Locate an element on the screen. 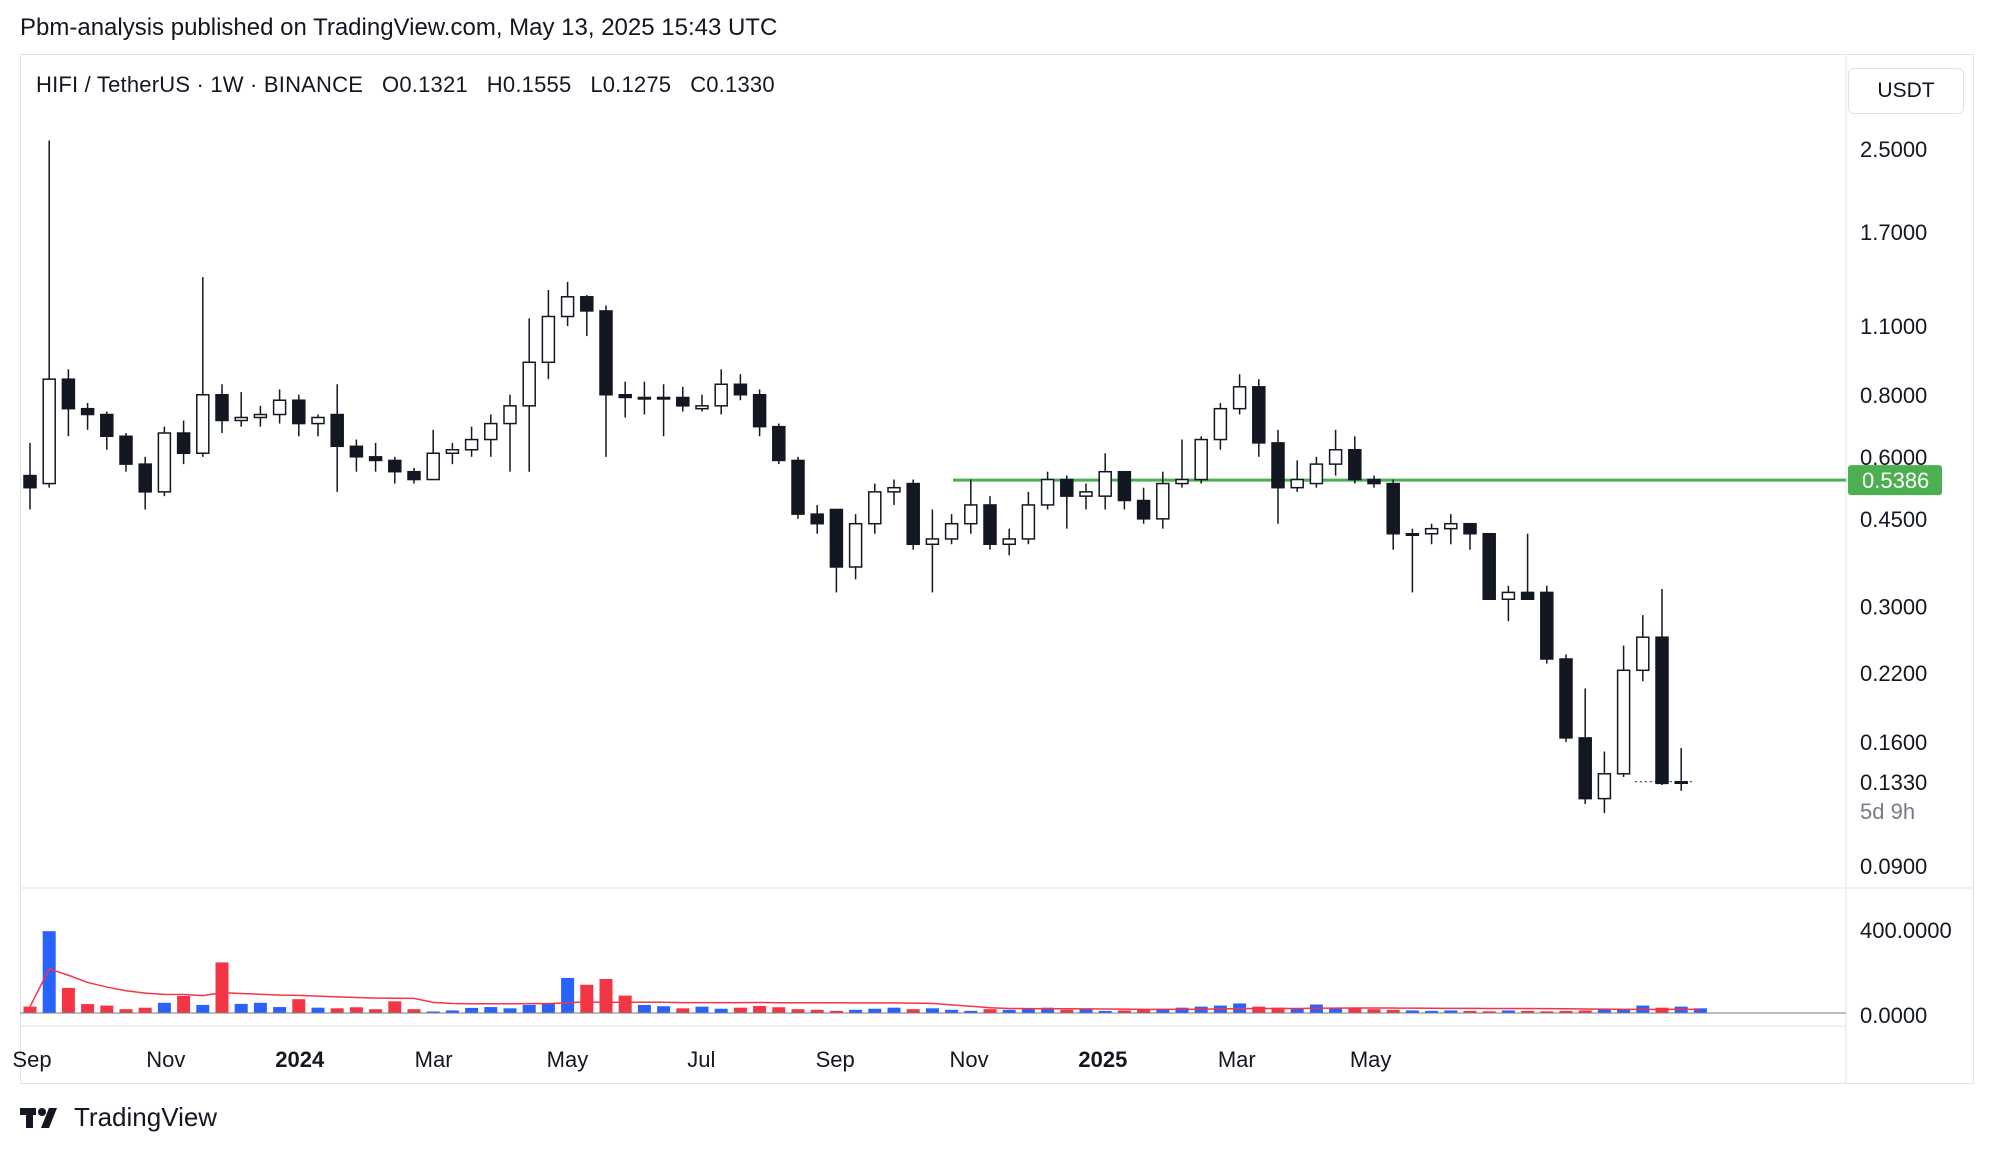 This screenshot has height=1152, width=1992. currency-button: USDT is located at coordinates (1906, 91).